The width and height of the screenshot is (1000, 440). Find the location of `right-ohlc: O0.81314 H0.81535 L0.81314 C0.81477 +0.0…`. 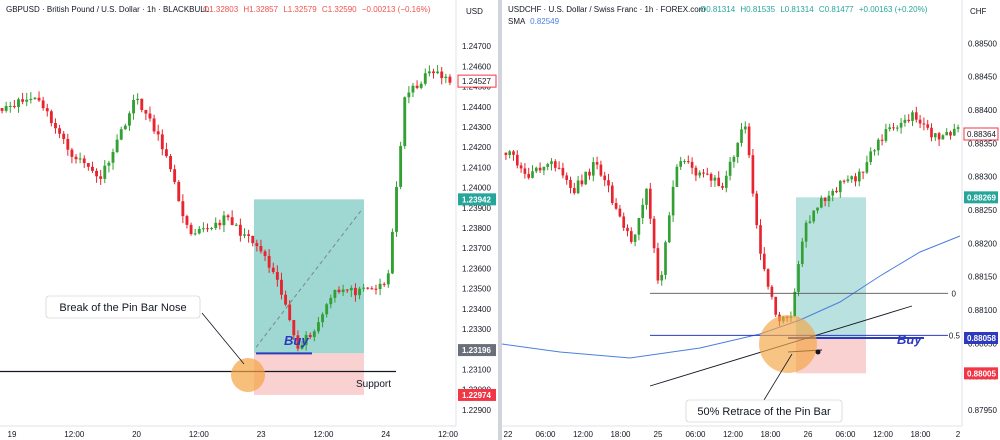

right-ohlc: O0.81314 H0.81535 L0.81314 C0.81477 +0.0… is located at coordinates (814, 9).